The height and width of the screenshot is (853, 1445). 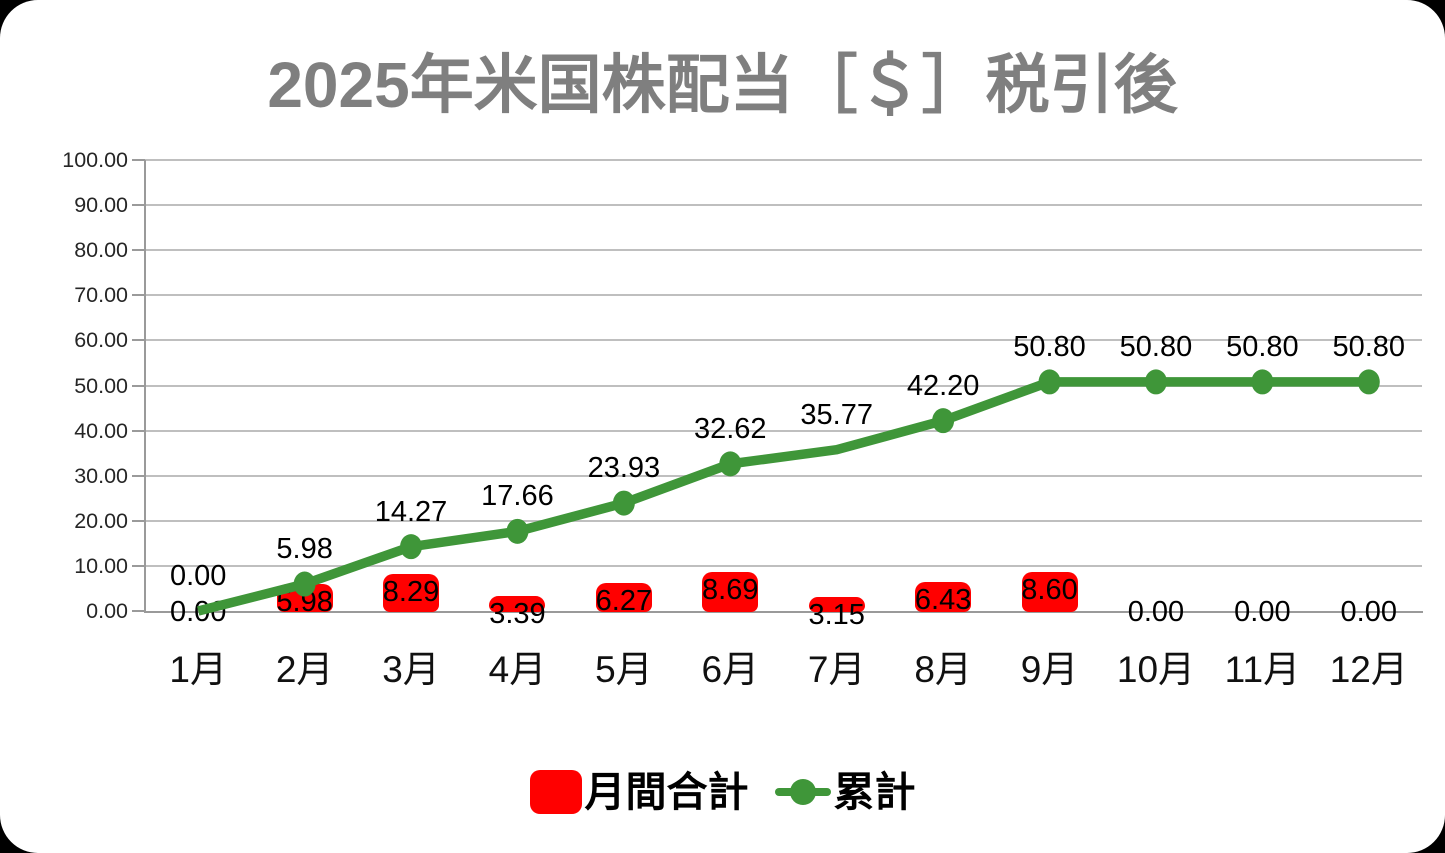 What do you see at coordinates (101, 340) in the screenshot?
I see `y-axis-tick-label: 60.00` at bounding box center [101, 340].